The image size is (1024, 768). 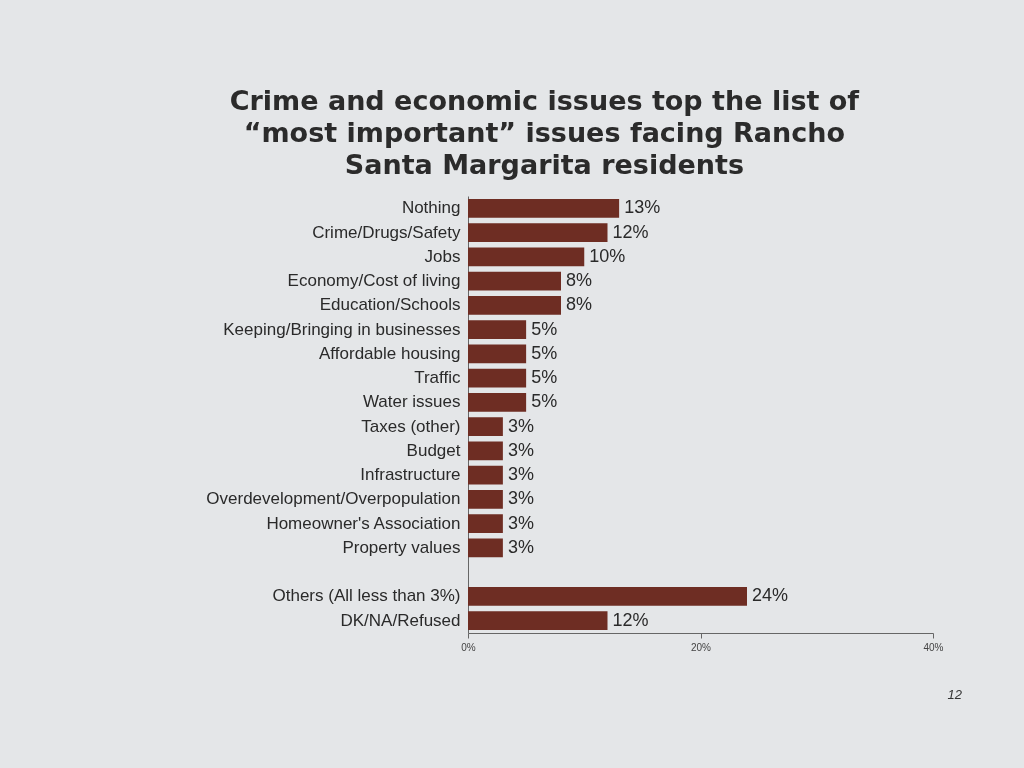 What do you see at coordinates (366, 596) in the screenshot?
I see `y-tick-label: Others (All less than 3%)` at bounding box center [366, 596].